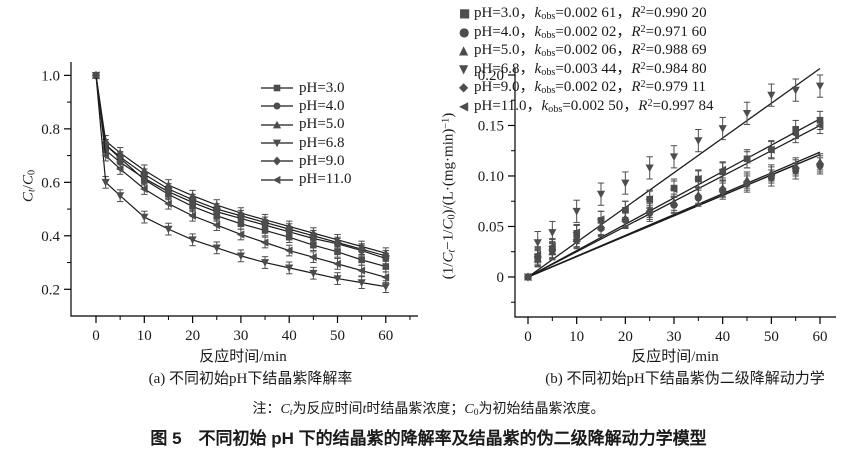 This screenshot has height=460, width=857. Describe the element at coordinates (50, 183) in the screenshot. I see `svg-text: 0.6` at that location.